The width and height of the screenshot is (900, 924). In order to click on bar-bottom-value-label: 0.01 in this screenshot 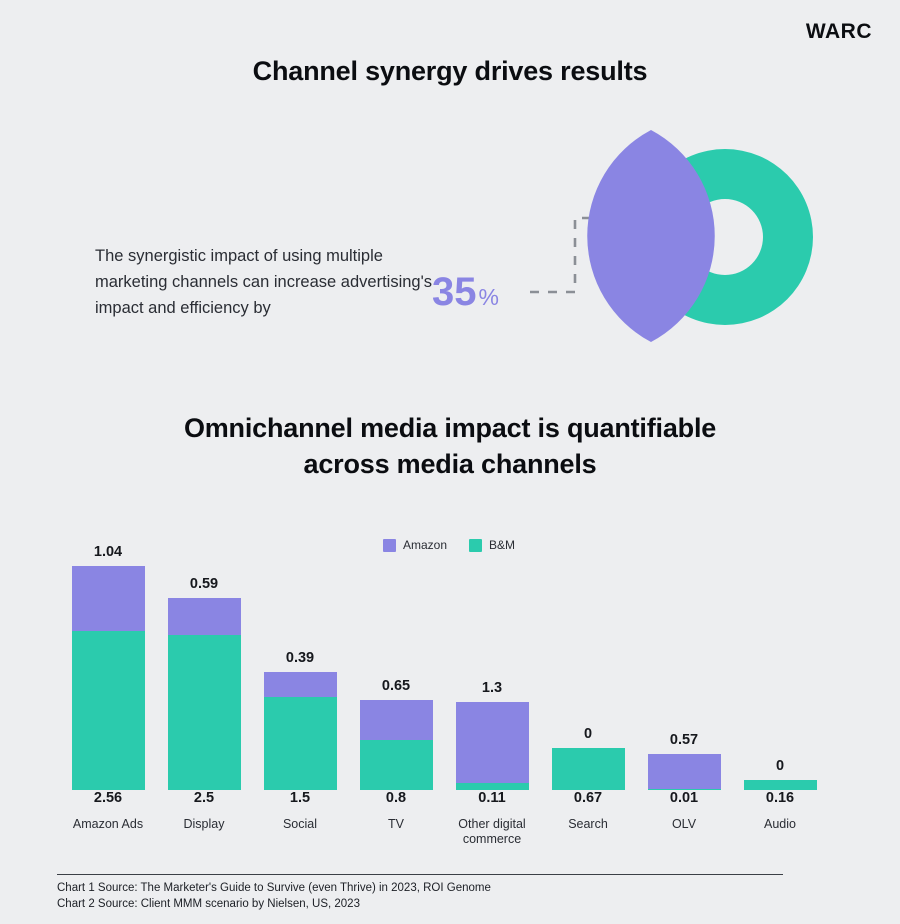, I will do `click(684, 798)`.